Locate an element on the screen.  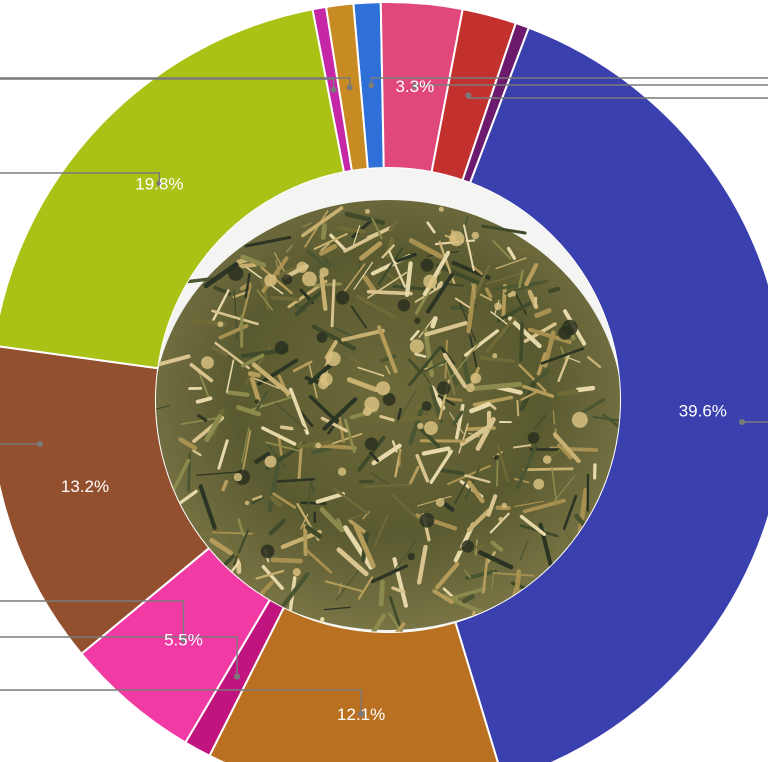
slice-label-9: 19.8% is located at coordinates (159, 183).